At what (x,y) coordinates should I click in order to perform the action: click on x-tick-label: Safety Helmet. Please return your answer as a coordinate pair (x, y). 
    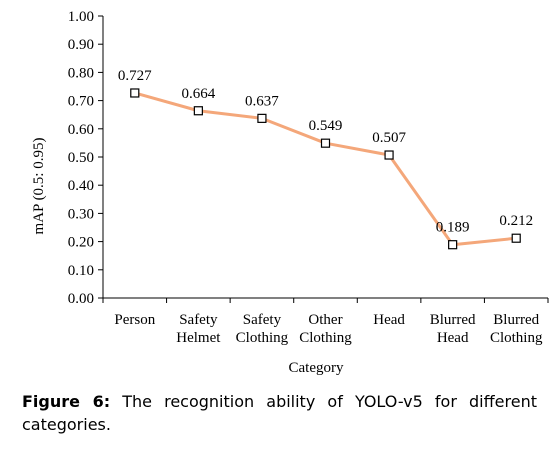
    Looking at the image, I should click on (198, 329).